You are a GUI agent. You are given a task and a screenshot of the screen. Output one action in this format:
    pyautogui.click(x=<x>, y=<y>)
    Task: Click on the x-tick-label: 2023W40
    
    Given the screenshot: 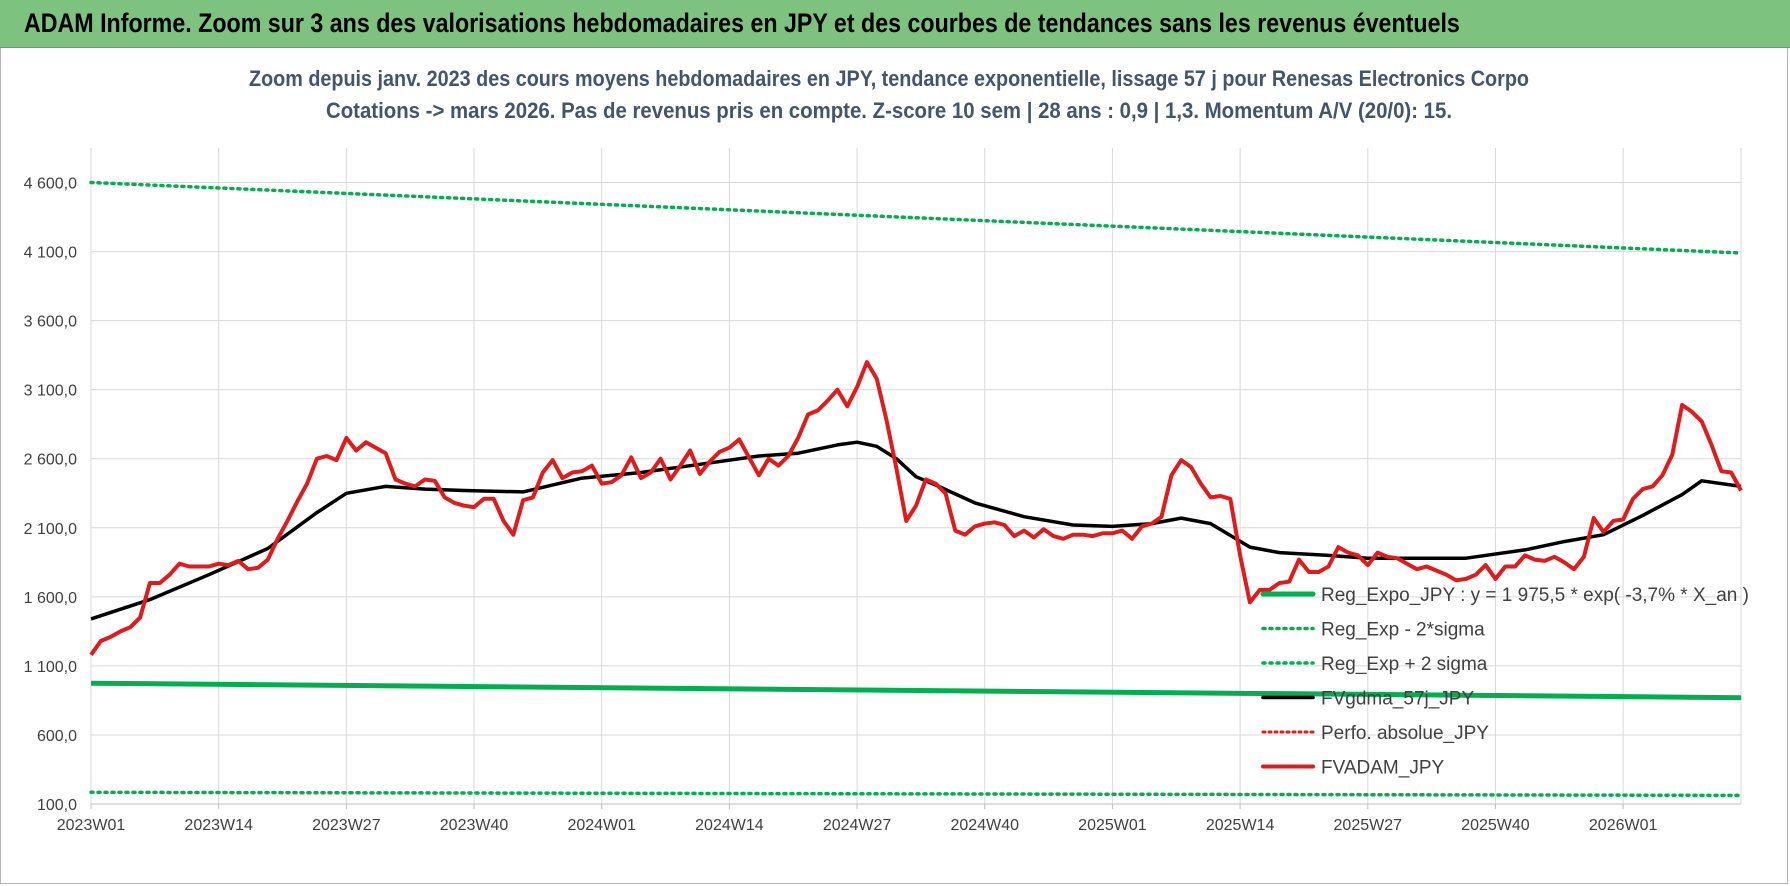 What is the action you would take?
    pyautogui.click(x=474, y=825)
    